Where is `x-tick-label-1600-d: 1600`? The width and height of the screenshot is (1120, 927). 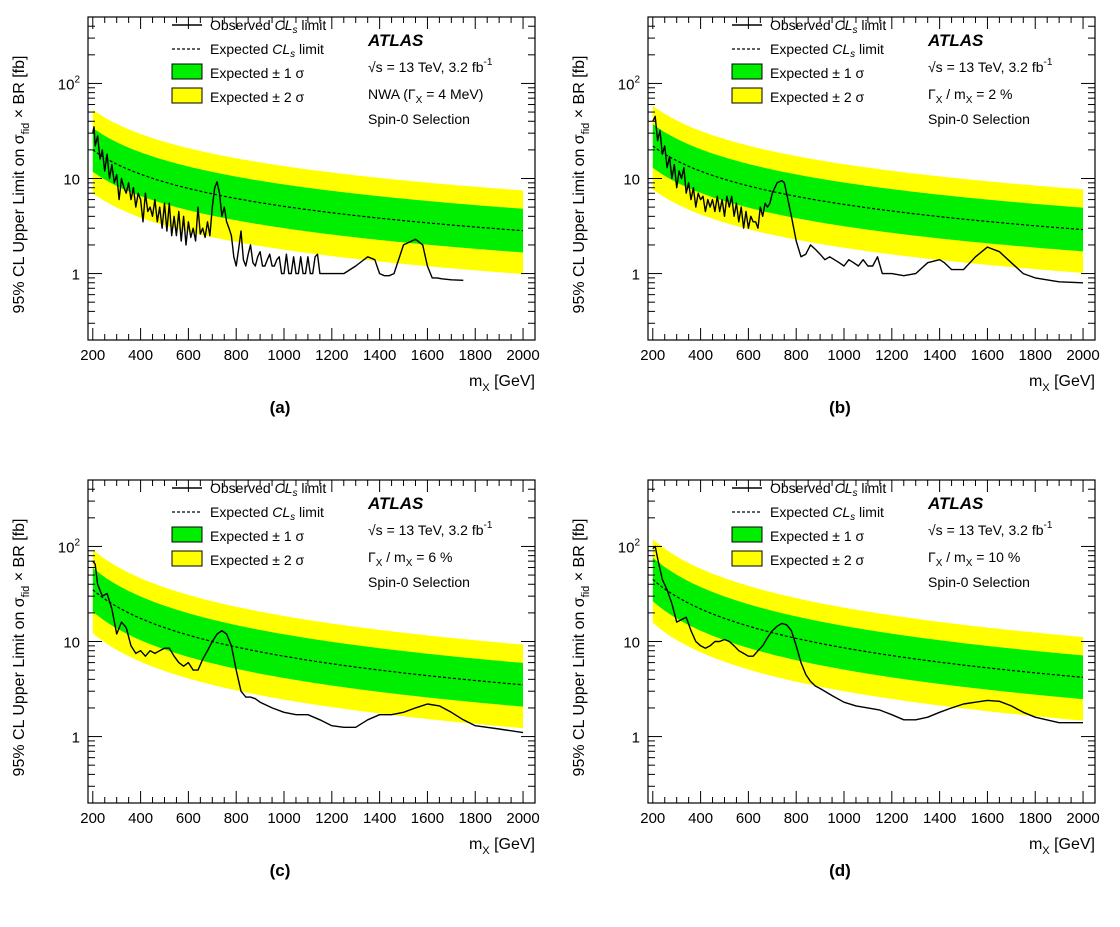
x-tick-label-1600-d: 1600 is located at coordinates (987, 818).